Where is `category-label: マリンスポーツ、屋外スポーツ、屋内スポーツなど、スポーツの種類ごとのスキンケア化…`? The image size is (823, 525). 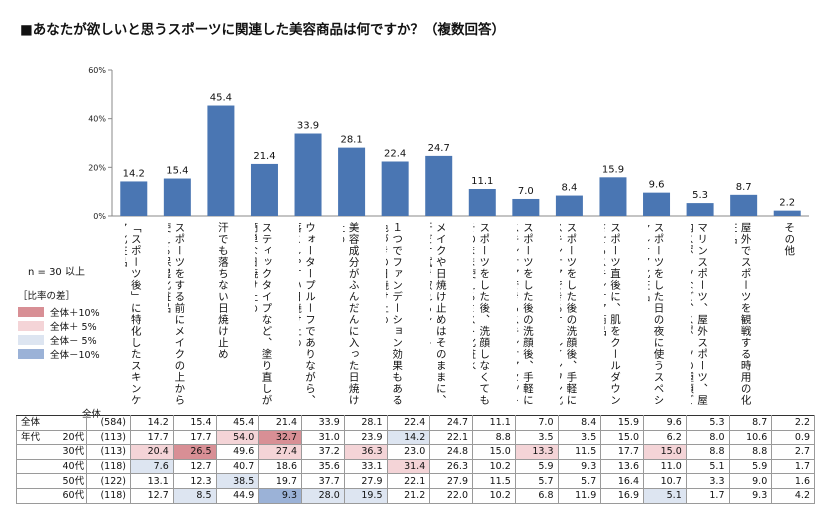
category-label: マリンスポーツ、屋外スポーツ、屋内スポーツなど、スポーツの種類ごとのスキンケア化… is located at coordinates (700, 314).